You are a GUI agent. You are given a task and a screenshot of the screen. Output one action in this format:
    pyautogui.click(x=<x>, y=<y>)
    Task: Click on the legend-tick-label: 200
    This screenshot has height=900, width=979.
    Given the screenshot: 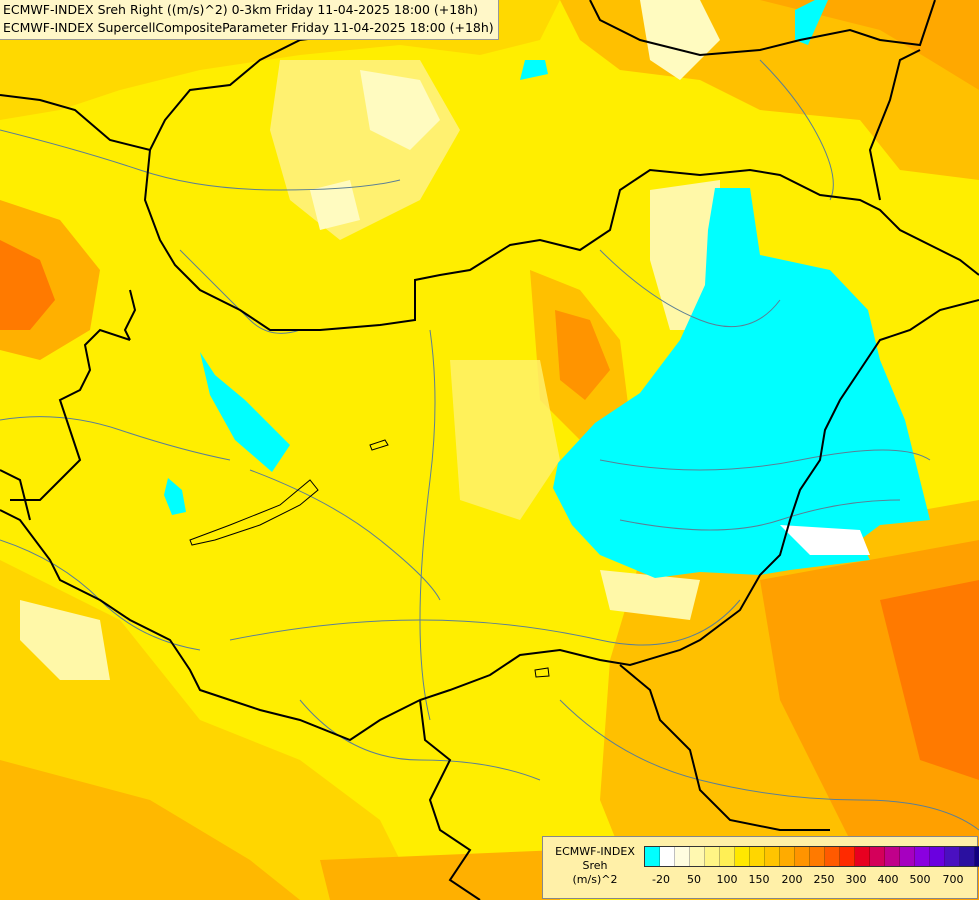 What is the action you would take?
    pyautogui.click(x=792, y=879)
    